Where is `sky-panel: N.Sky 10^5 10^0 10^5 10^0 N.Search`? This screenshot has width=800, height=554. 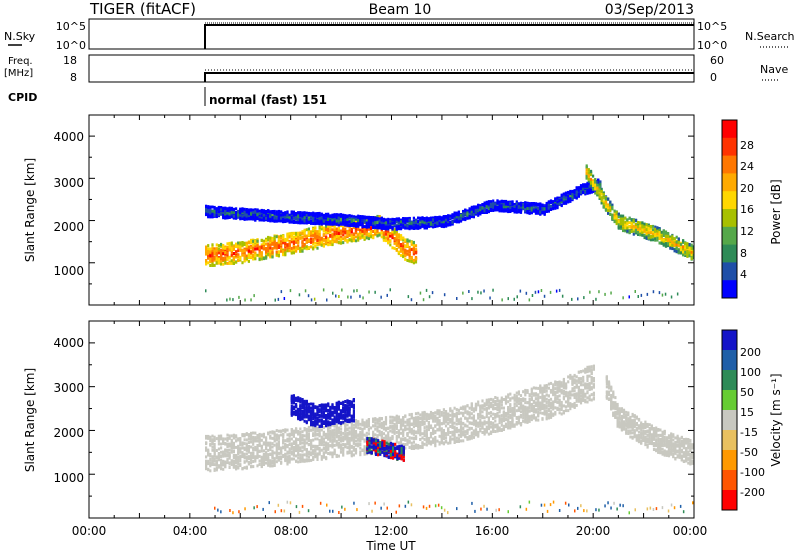 sky-panel: N.Sky 10^5 10^0 10^5 10^0 N.Search is located at coordinates (399, 35).